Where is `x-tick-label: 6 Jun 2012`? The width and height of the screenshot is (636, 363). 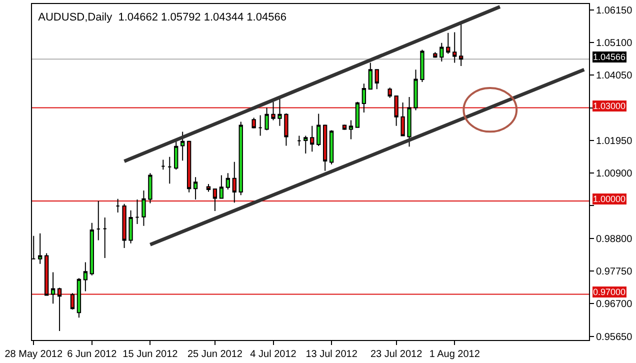 x-tick-label: 6 Jun 2012 is located at coordinates (92, 354).